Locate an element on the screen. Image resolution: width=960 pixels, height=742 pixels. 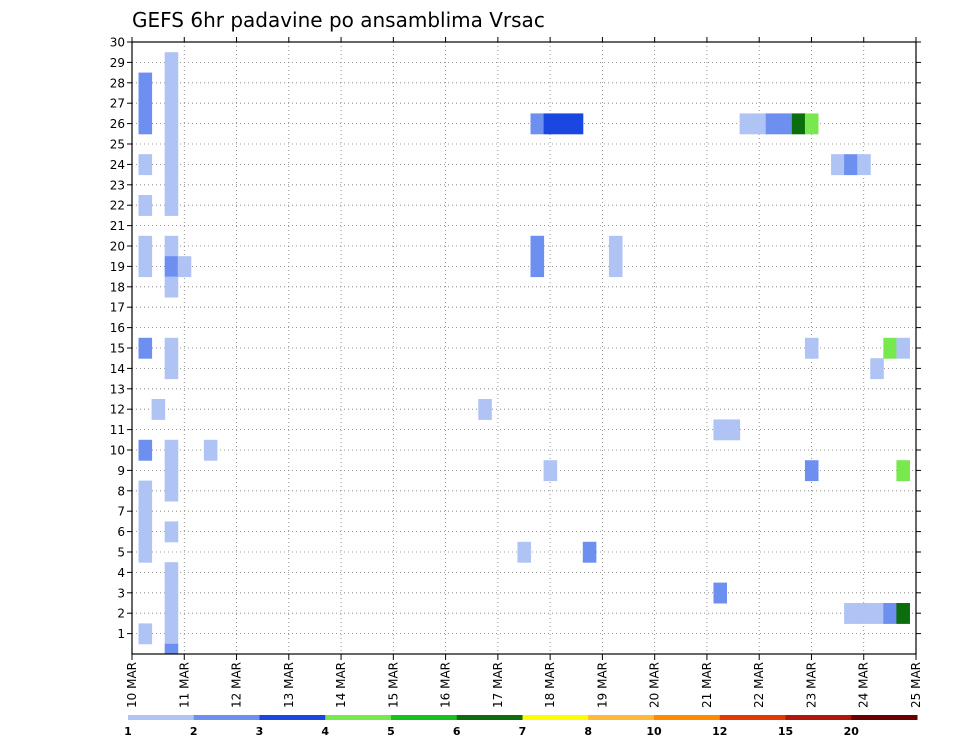
colorbar-label: 2 is located at coordinates (194, 731).